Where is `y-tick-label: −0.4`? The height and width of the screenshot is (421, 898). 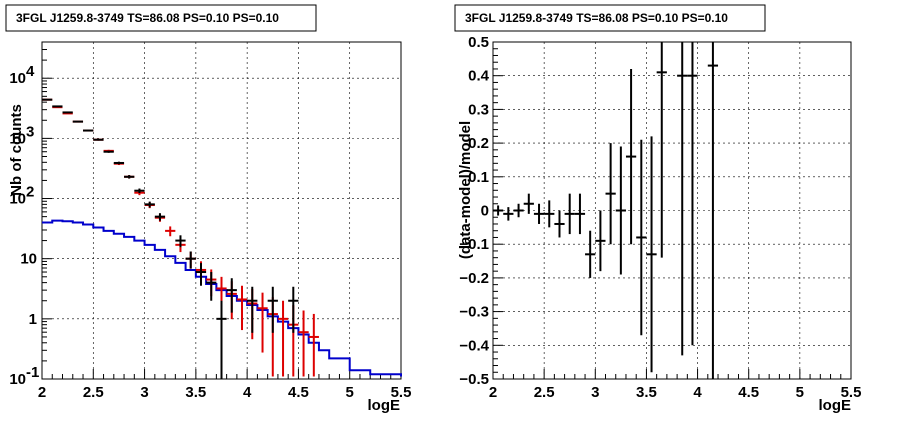
y-tick-label: −0.4 is located at coordinates (474, 345).